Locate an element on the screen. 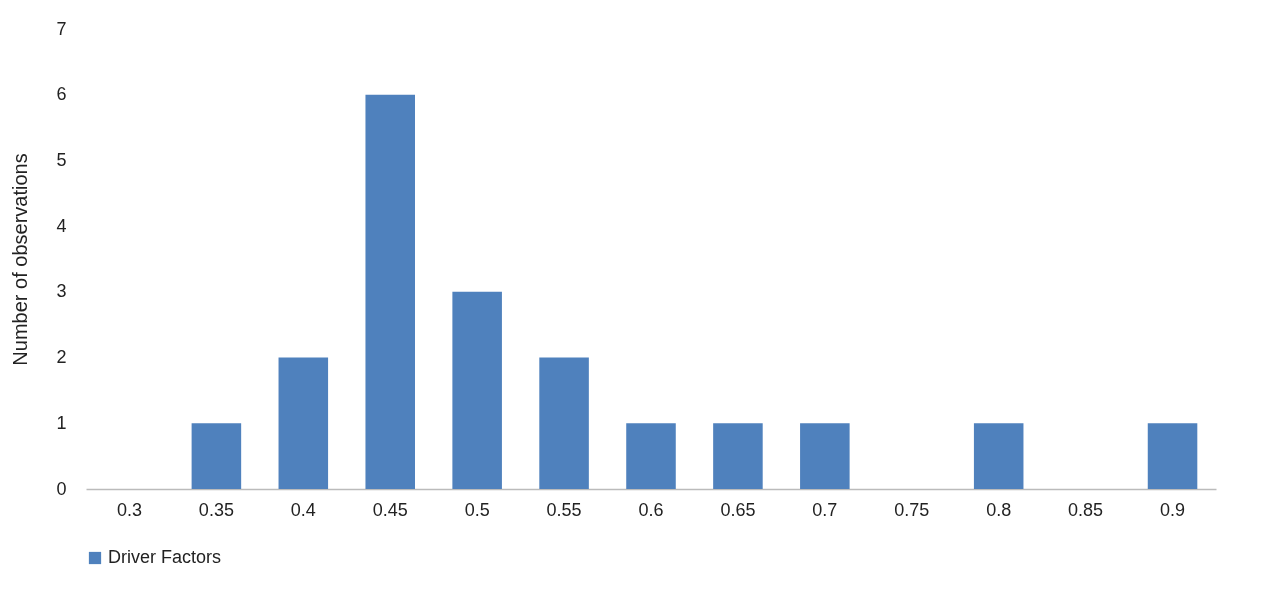 This screenshot has height=603, width=1265. x-tick-label: 0.35 is located at coordinates (216, 509).